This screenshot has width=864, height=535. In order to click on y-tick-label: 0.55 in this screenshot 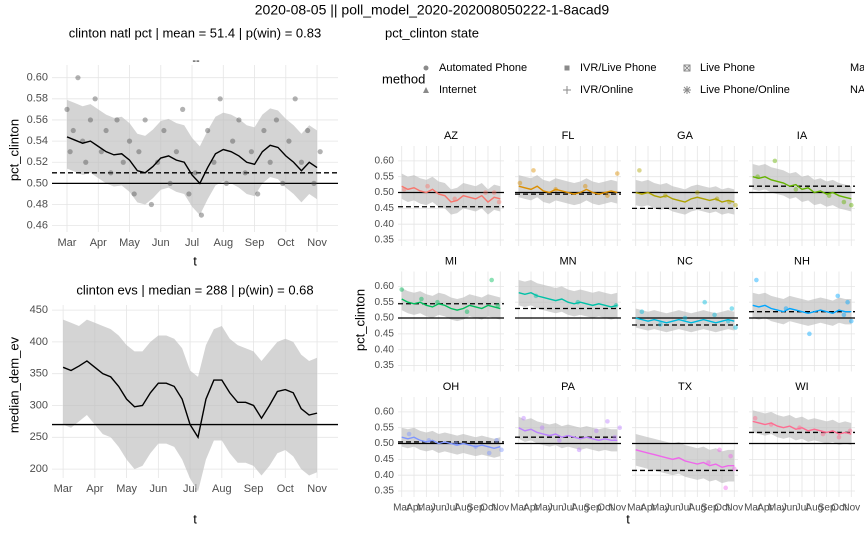, I will do `click(385, 427)`.